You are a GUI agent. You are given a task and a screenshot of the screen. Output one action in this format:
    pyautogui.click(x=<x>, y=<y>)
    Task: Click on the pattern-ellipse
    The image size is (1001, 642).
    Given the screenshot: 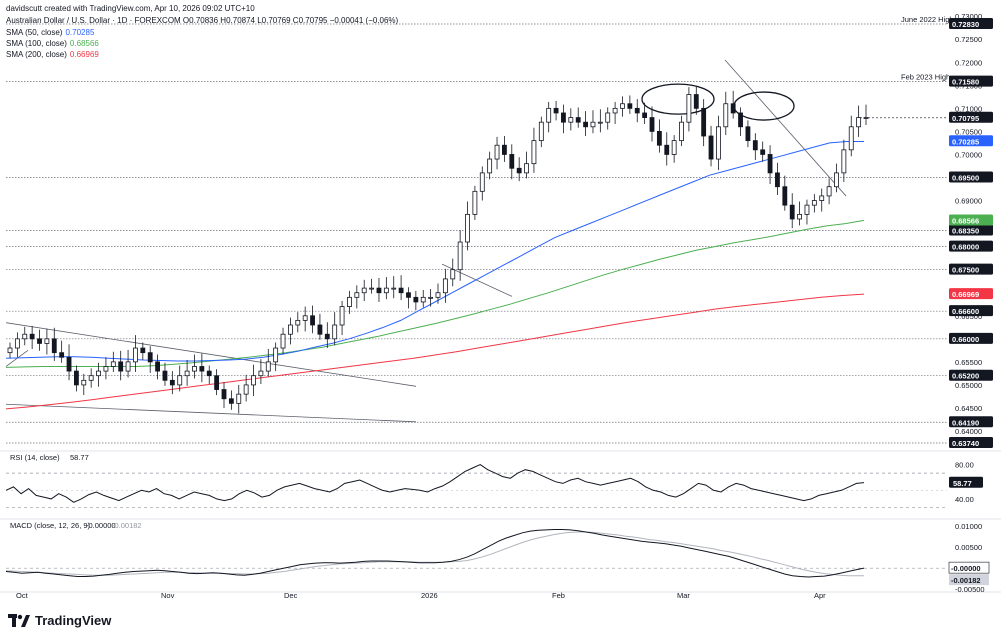 What is the action you would take?
    pyautogui.click(x=764, y=106)
    